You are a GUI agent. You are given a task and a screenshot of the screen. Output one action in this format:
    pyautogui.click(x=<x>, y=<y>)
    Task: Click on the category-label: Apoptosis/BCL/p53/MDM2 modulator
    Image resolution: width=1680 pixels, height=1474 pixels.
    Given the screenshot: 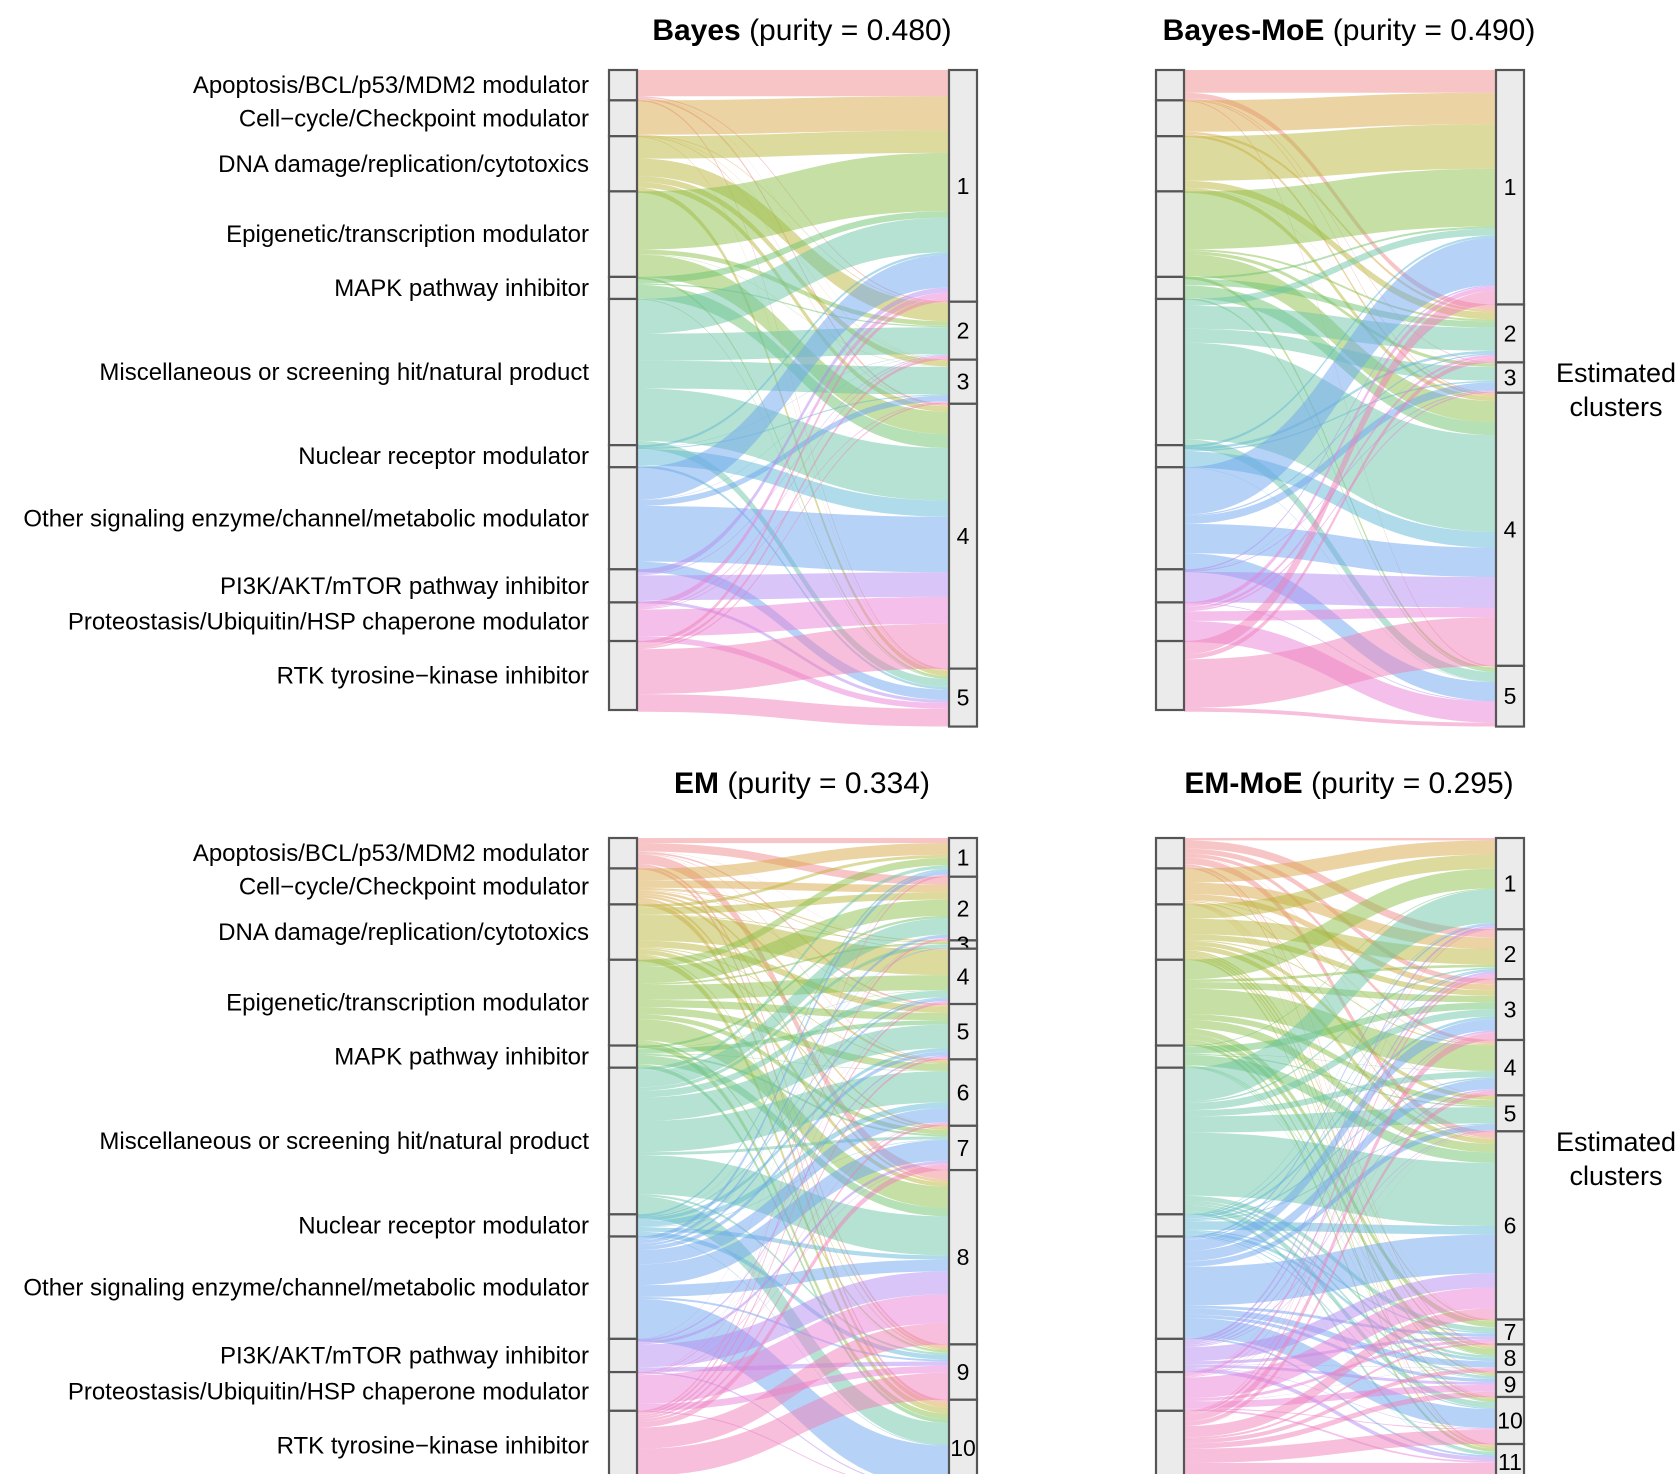 What is the action you would take?
    pyautogui.click(x=391, y=853)
    